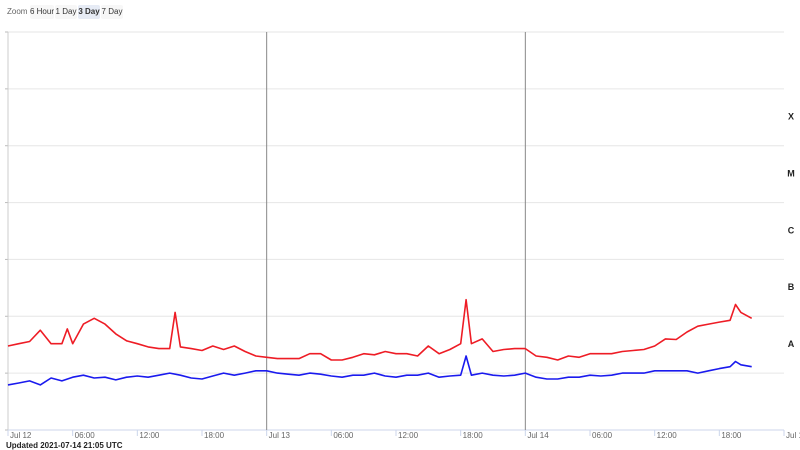  What do you see at coordinates (64, 445) in the screenshot?
I see `footer: Updated 2021-07-14 21:05 UTC` at bounding box center [64, 445].